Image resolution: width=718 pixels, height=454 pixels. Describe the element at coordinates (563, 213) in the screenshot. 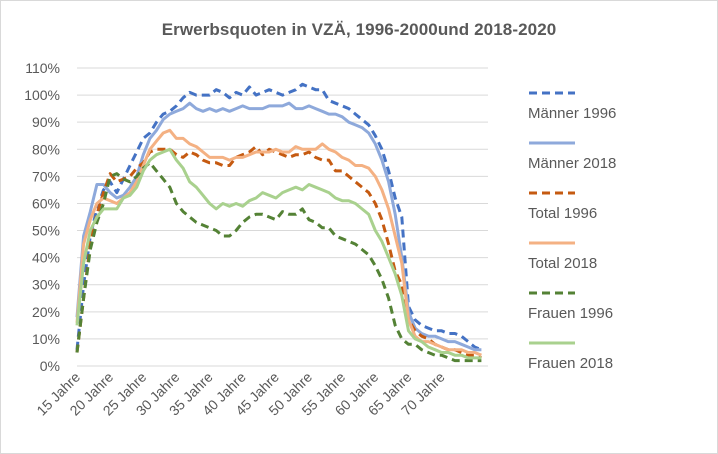

I see `legend-label: Total 1996` at that location.